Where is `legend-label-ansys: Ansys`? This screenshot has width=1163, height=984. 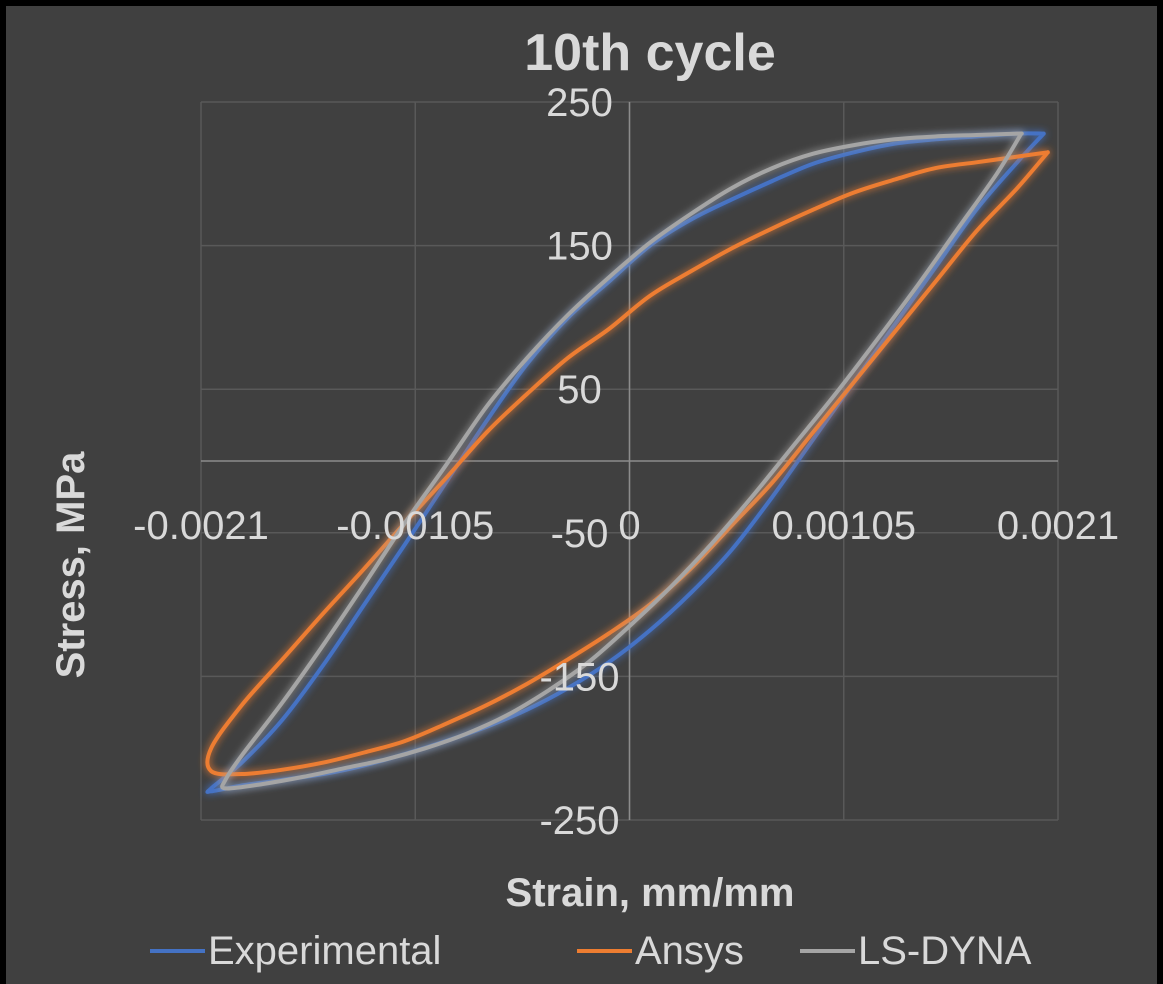
legend-label-ansys: Ansys is located at coordinates (689, 951).